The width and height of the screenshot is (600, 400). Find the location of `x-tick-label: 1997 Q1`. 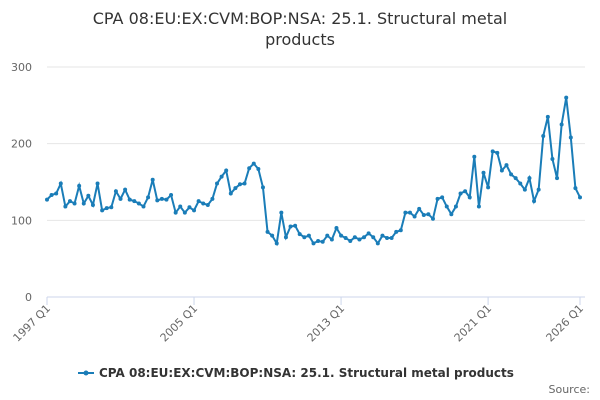

x-tick-label: 1997 Q1 is located at coordinates (32, 323).